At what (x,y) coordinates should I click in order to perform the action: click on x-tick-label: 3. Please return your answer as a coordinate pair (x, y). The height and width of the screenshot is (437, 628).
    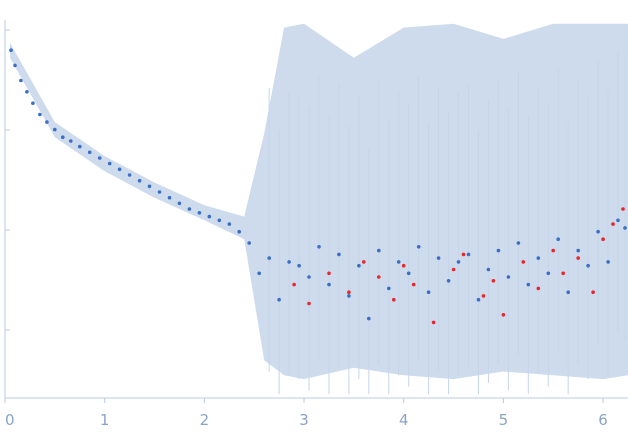
    Looking at the image, I should click on (304, 420).